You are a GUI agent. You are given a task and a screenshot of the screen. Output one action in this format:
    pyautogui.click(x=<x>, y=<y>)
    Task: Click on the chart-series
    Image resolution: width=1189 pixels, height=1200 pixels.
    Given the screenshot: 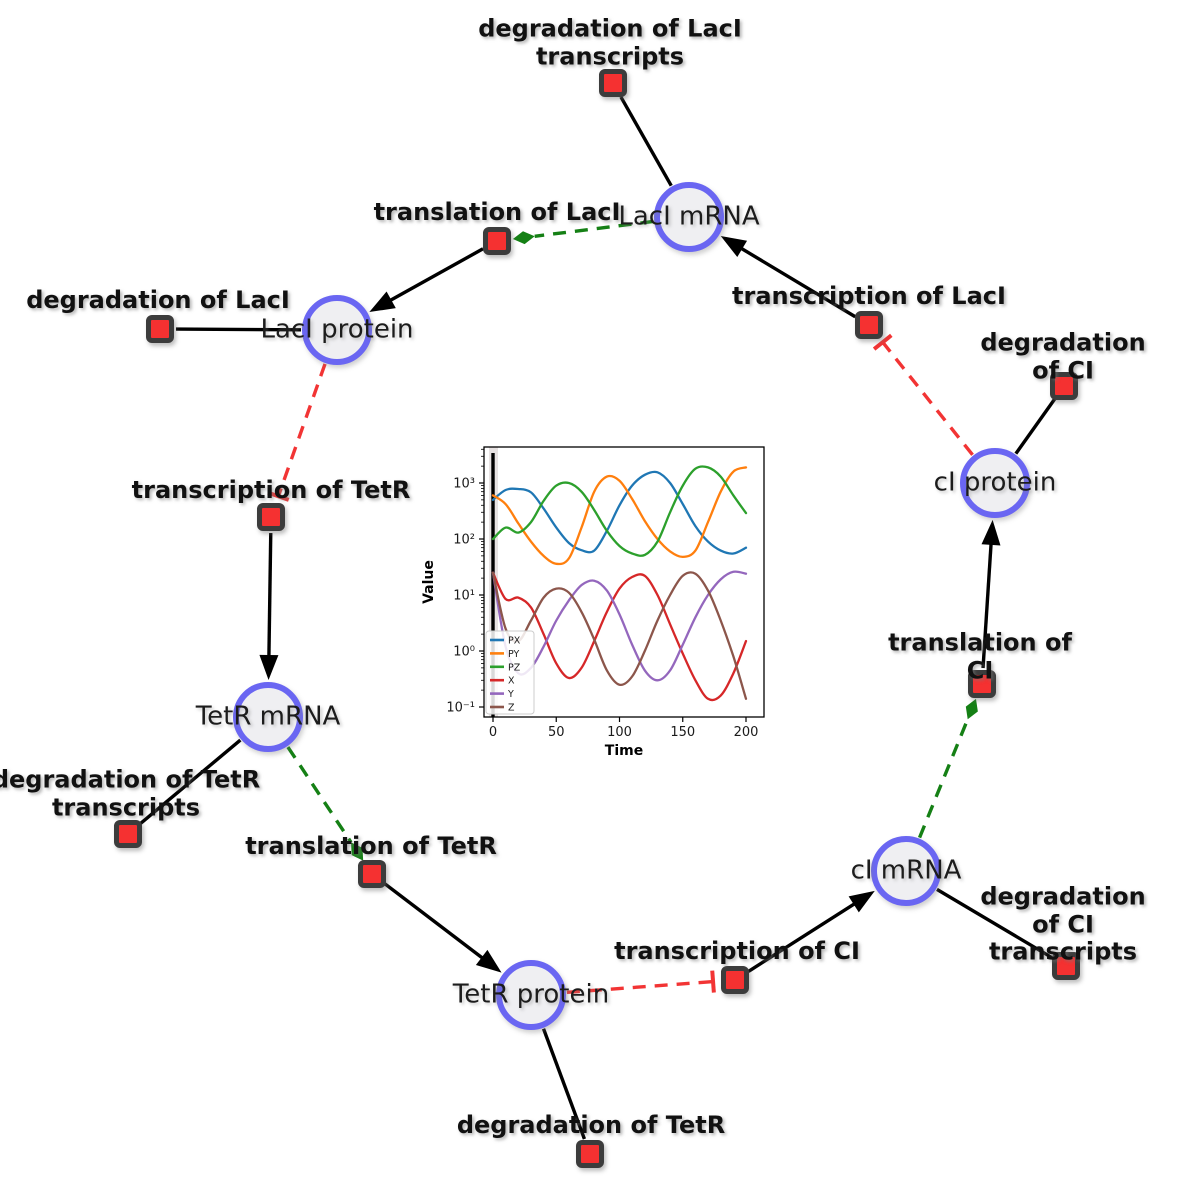 What is the action you would take?
    pyautogui.click(x=619, y=583)
    